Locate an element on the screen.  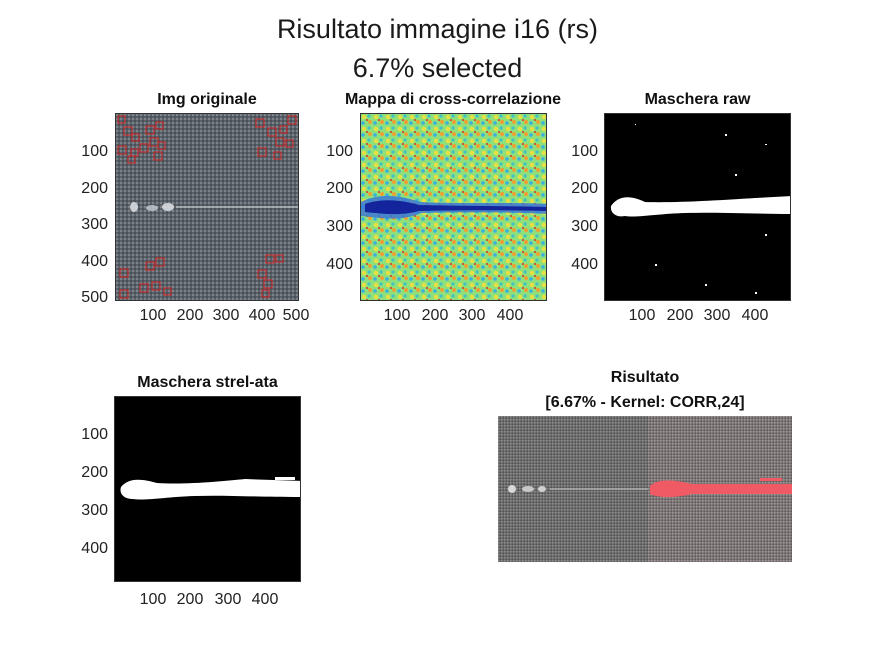
original-image is located at coordinates (207, 207).